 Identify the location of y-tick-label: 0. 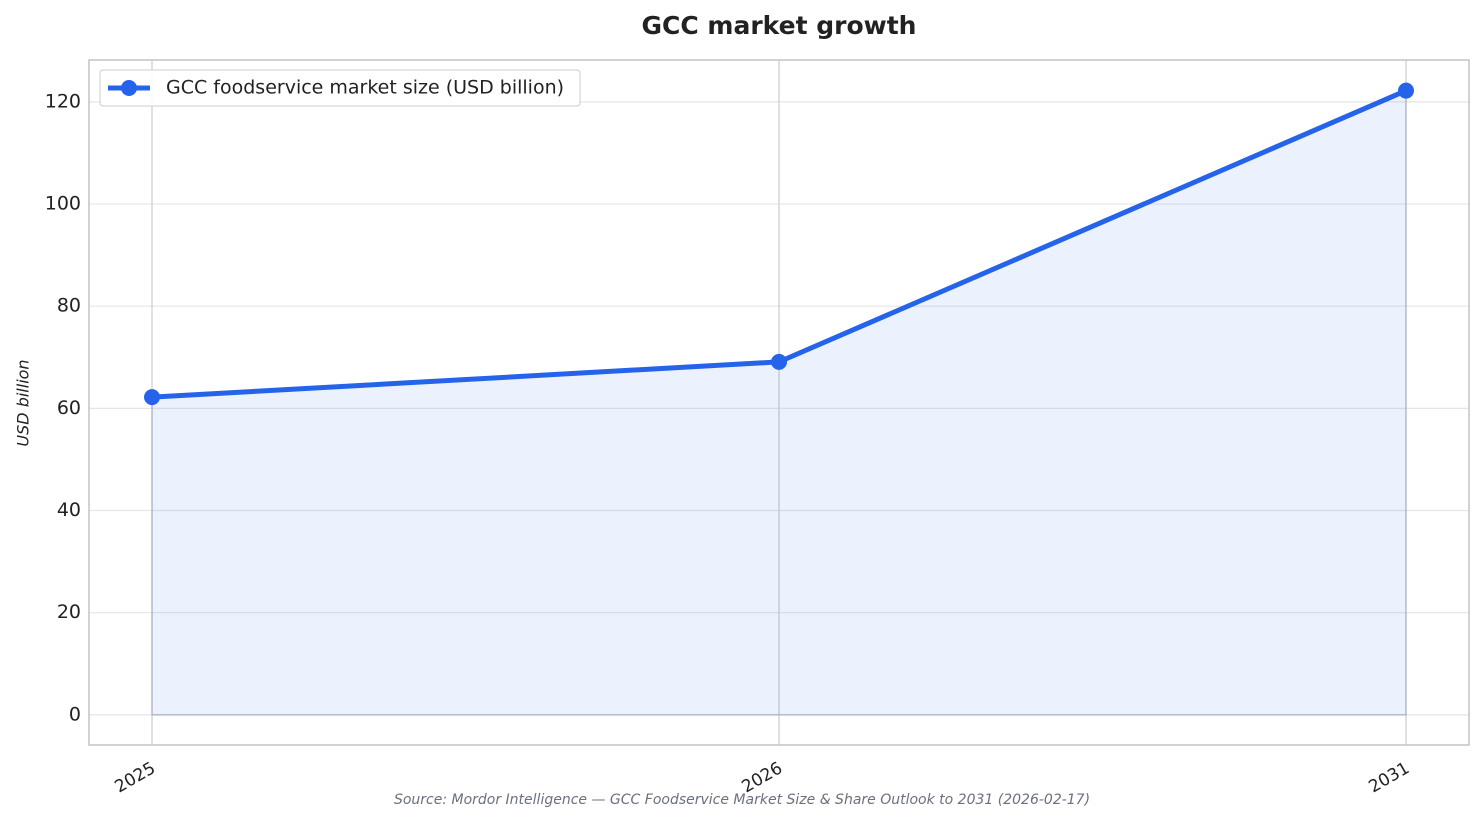
(75, 714).